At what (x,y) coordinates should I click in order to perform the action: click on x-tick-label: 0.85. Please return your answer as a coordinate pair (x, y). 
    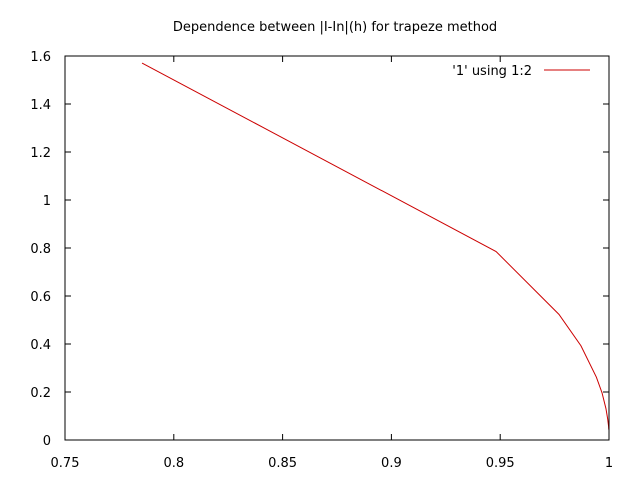
    Looking at the image, I should click on (282, 463).